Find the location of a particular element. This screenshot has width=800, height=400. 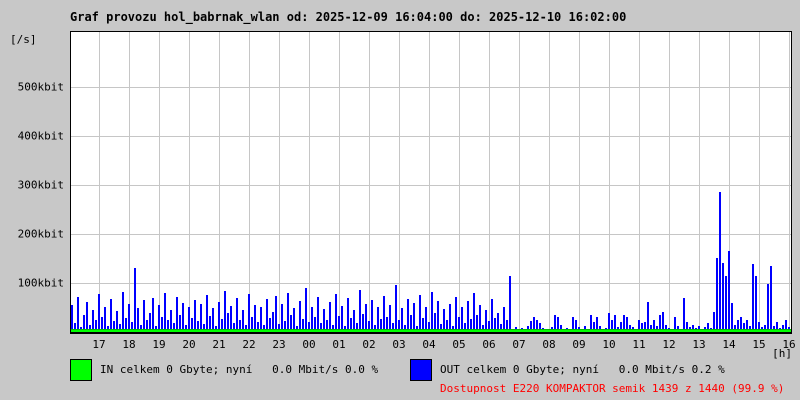

x-tick-label: 11 is located at coordinates (639, 344).